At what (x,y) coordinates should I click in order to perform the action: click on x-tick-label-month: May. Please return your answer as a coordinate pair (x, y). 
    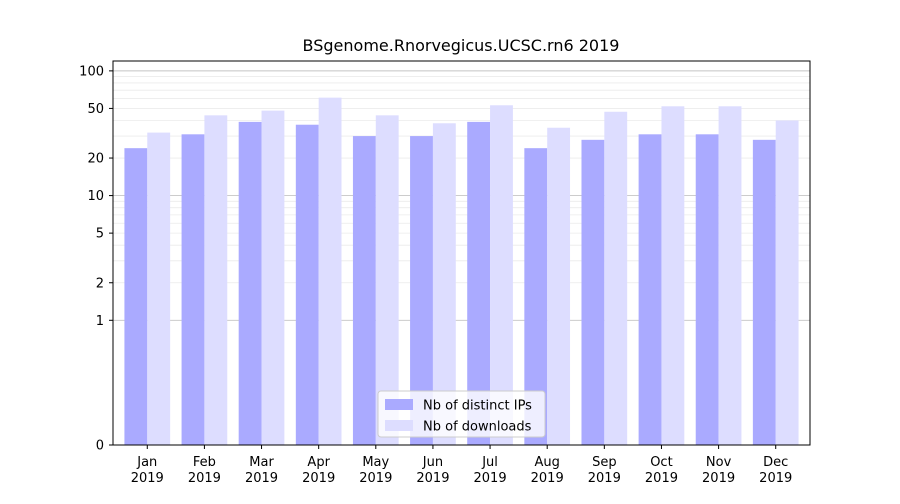
    Looking at the image, I should click on (375, 462).